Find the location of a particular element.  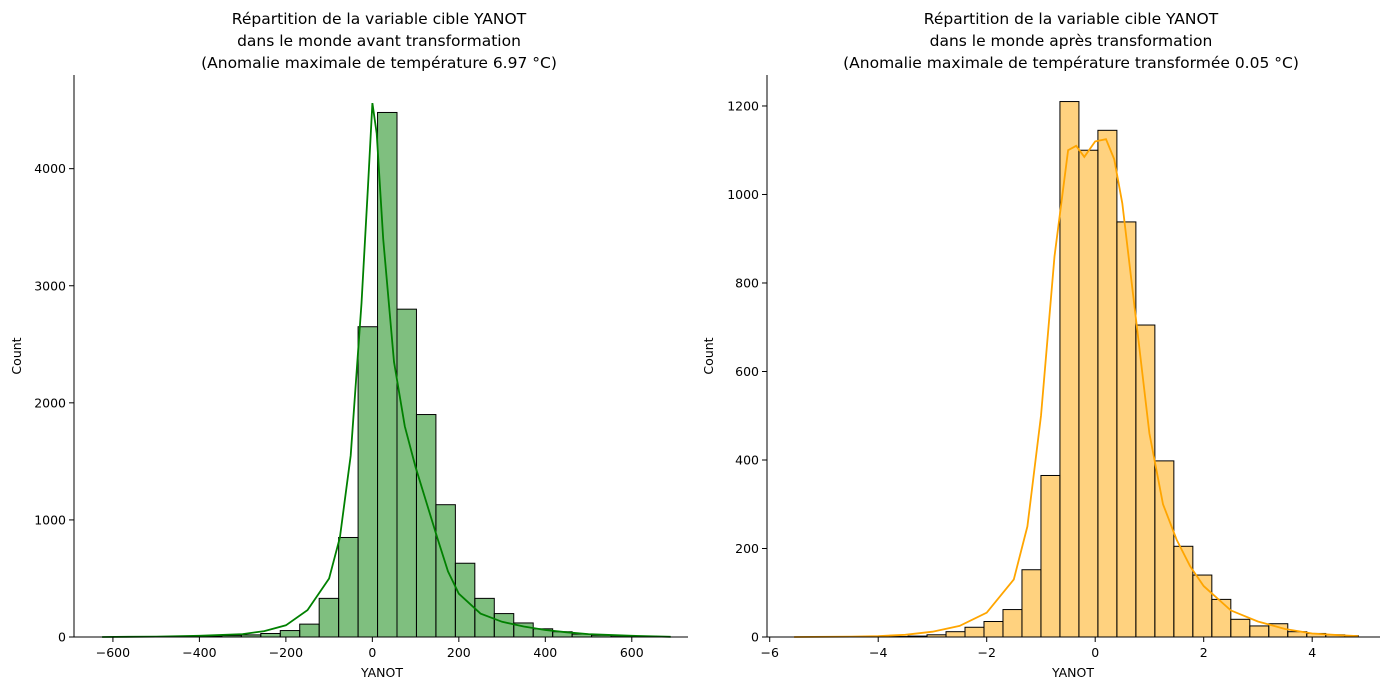

chart-left-y-tick-label: 1000 is located at coordinates (50, 519).